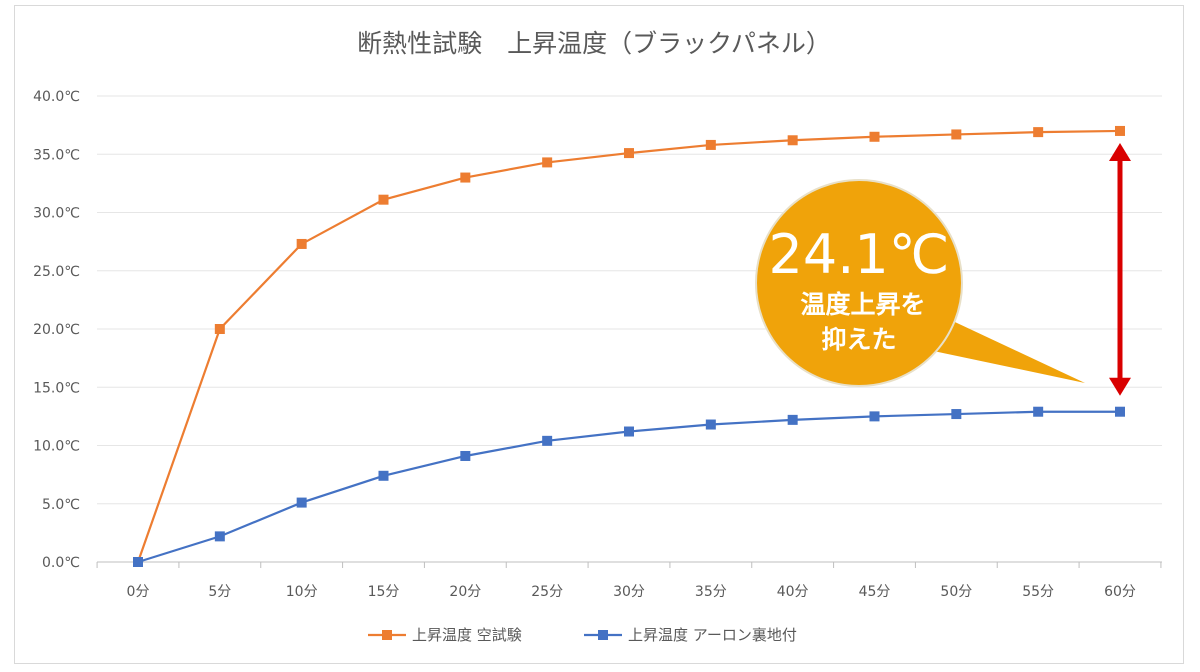 Image resolution: width=1200 pixels, height=672 pixels. What do you see at coordinates (862, 304) in the screenshot?
I see `callout-text-line1: 温度上昇を` at bounding box center [862, 304].